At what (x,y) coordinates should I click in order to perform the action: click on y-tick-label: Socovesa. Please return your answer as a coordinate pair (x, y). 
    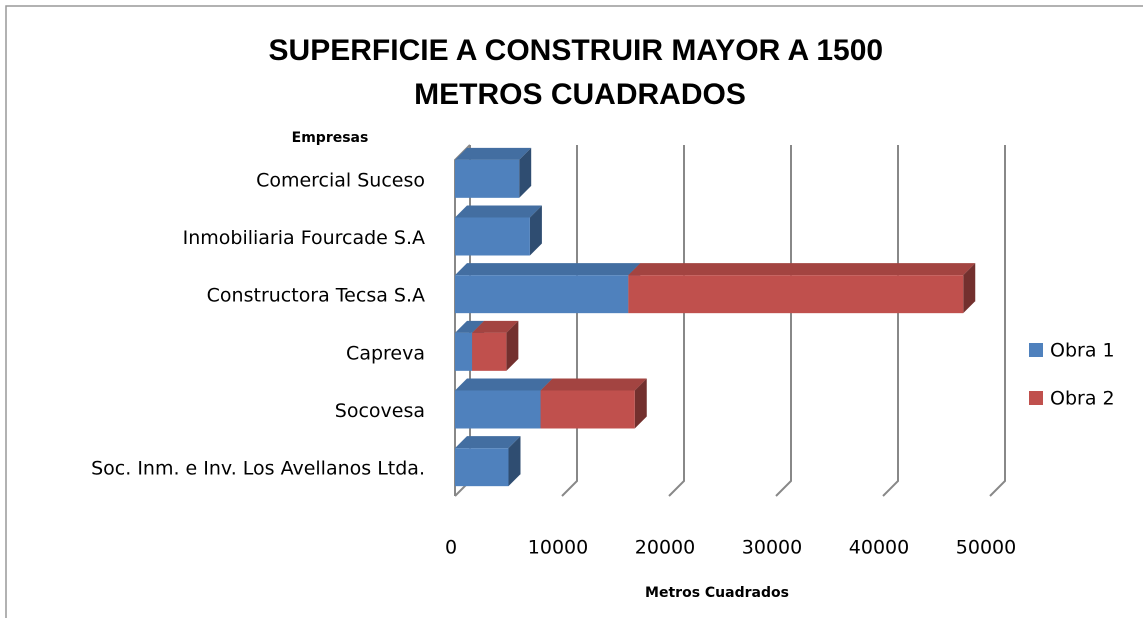
    Looking at the image, I should click on (380, 411).